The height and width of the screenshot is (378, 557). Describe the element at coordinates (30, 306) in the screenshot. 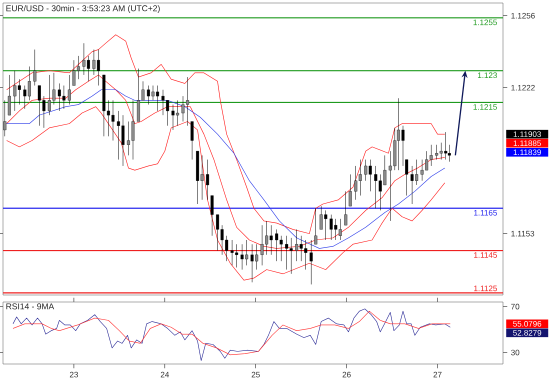

I see `chart-title: RSI14 - 9MA` at that location.